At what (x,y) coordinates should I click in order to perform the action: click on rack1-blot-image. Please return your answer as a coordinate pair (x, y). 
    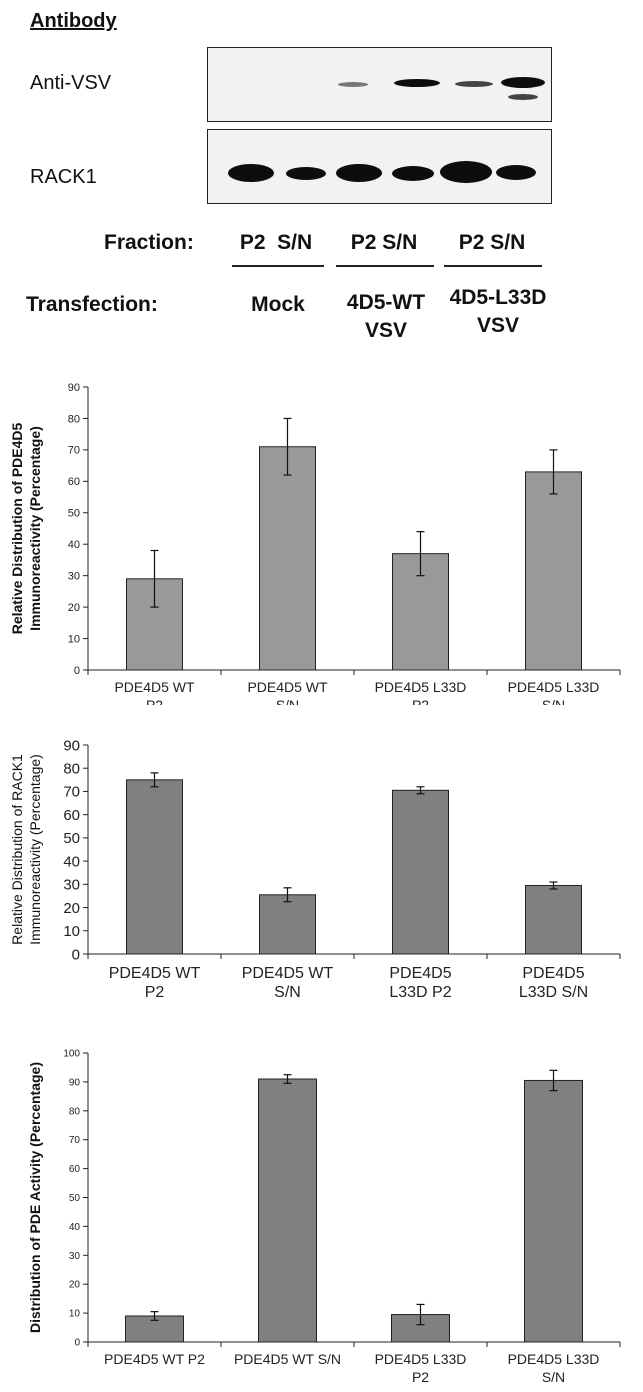
    Looking at the image, I should click on (379, 166).